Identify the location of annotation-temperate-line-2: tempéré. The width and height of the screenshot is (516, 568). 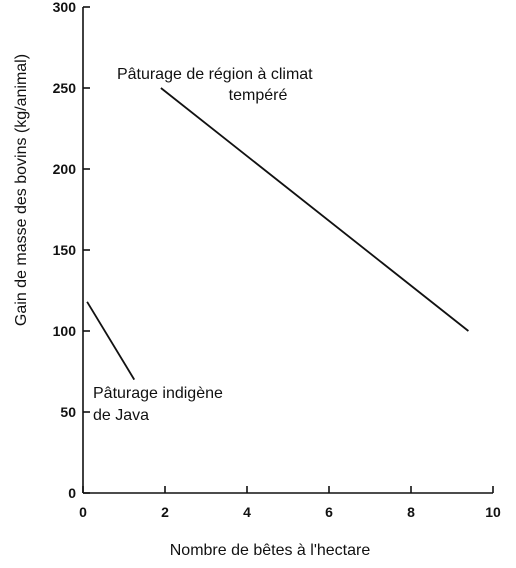
(258, 95).